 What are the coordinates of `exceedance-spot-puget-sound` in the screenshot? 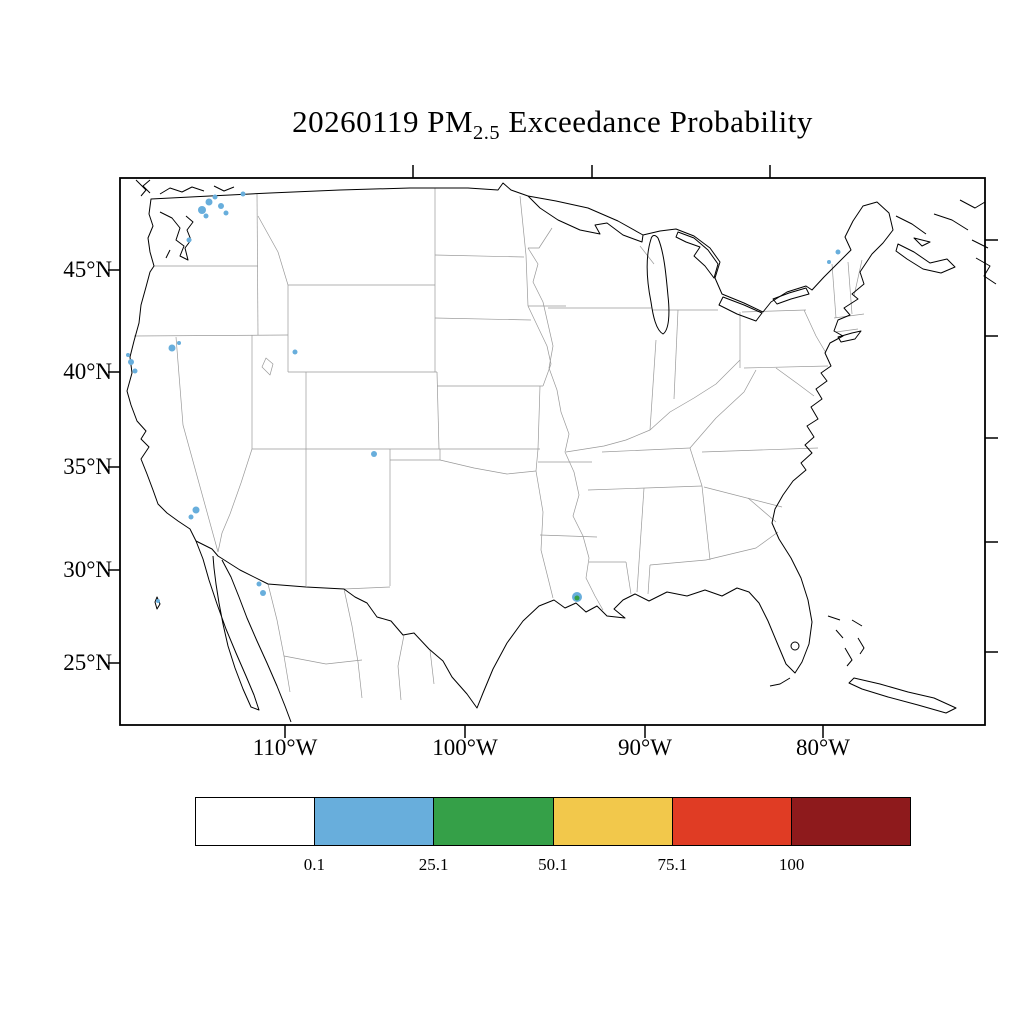 It's located at (189, 240).